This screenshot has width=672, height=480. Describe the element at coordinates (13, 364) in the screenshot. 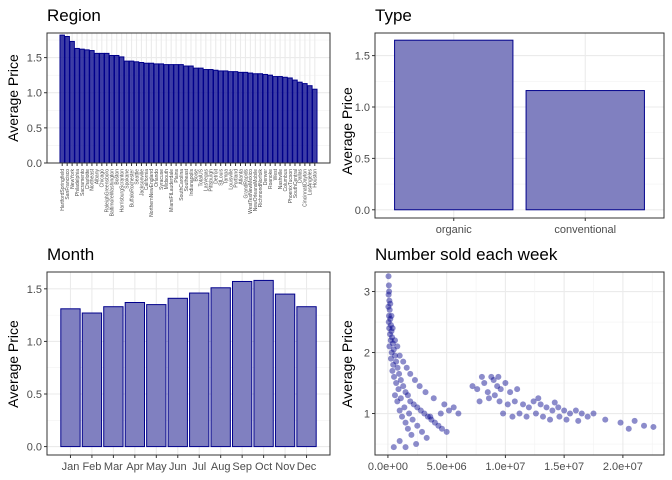

I see `month-y-axis-label: Average Price` at that location.